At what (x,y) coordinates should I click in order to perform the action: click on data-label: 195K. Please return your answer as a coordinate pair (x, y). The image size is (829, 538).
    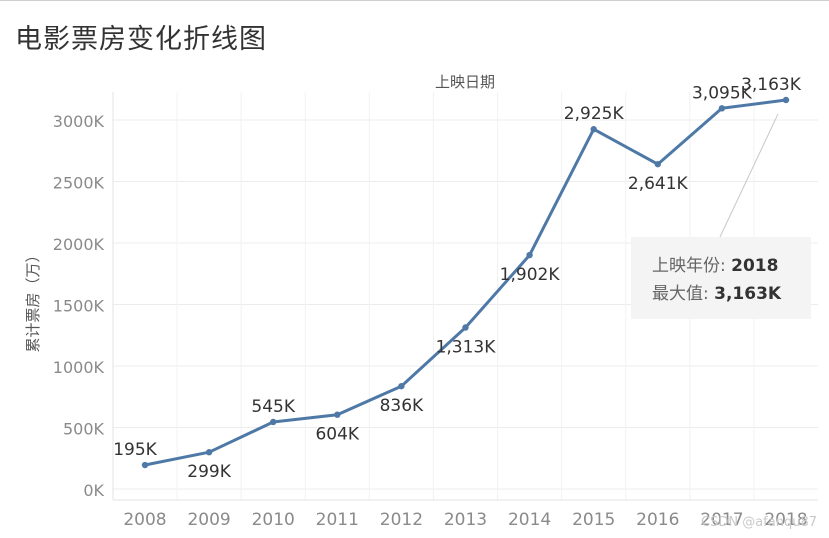
    Looking at the image, I should click on (135, 450).